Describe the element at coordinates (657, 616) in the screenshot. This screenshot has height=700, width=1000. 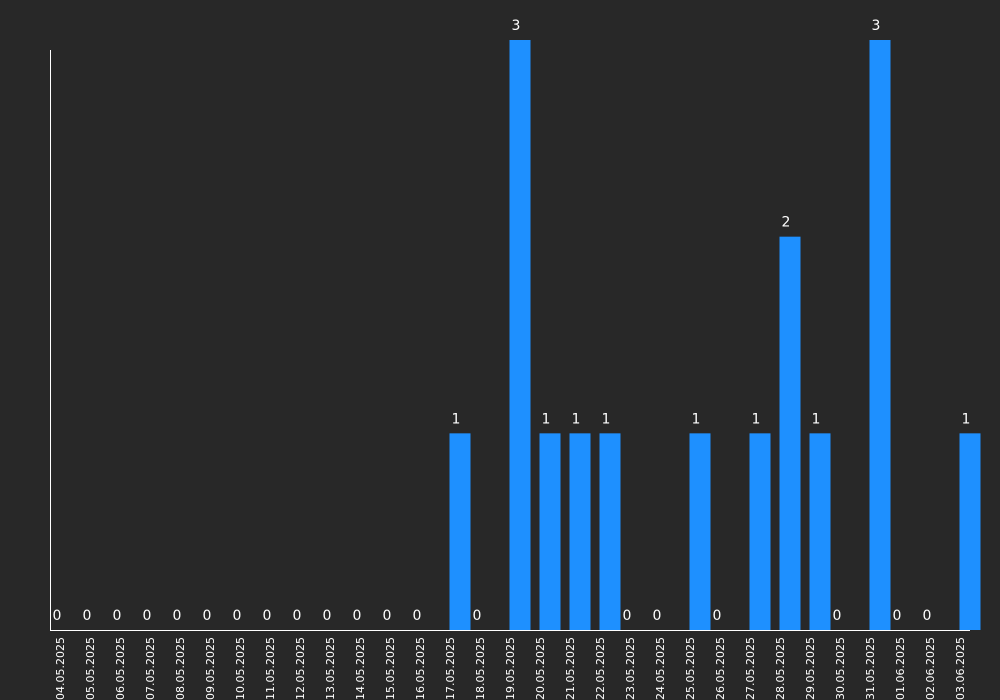
I see `value-label-24.05.2025: 0` at that location.